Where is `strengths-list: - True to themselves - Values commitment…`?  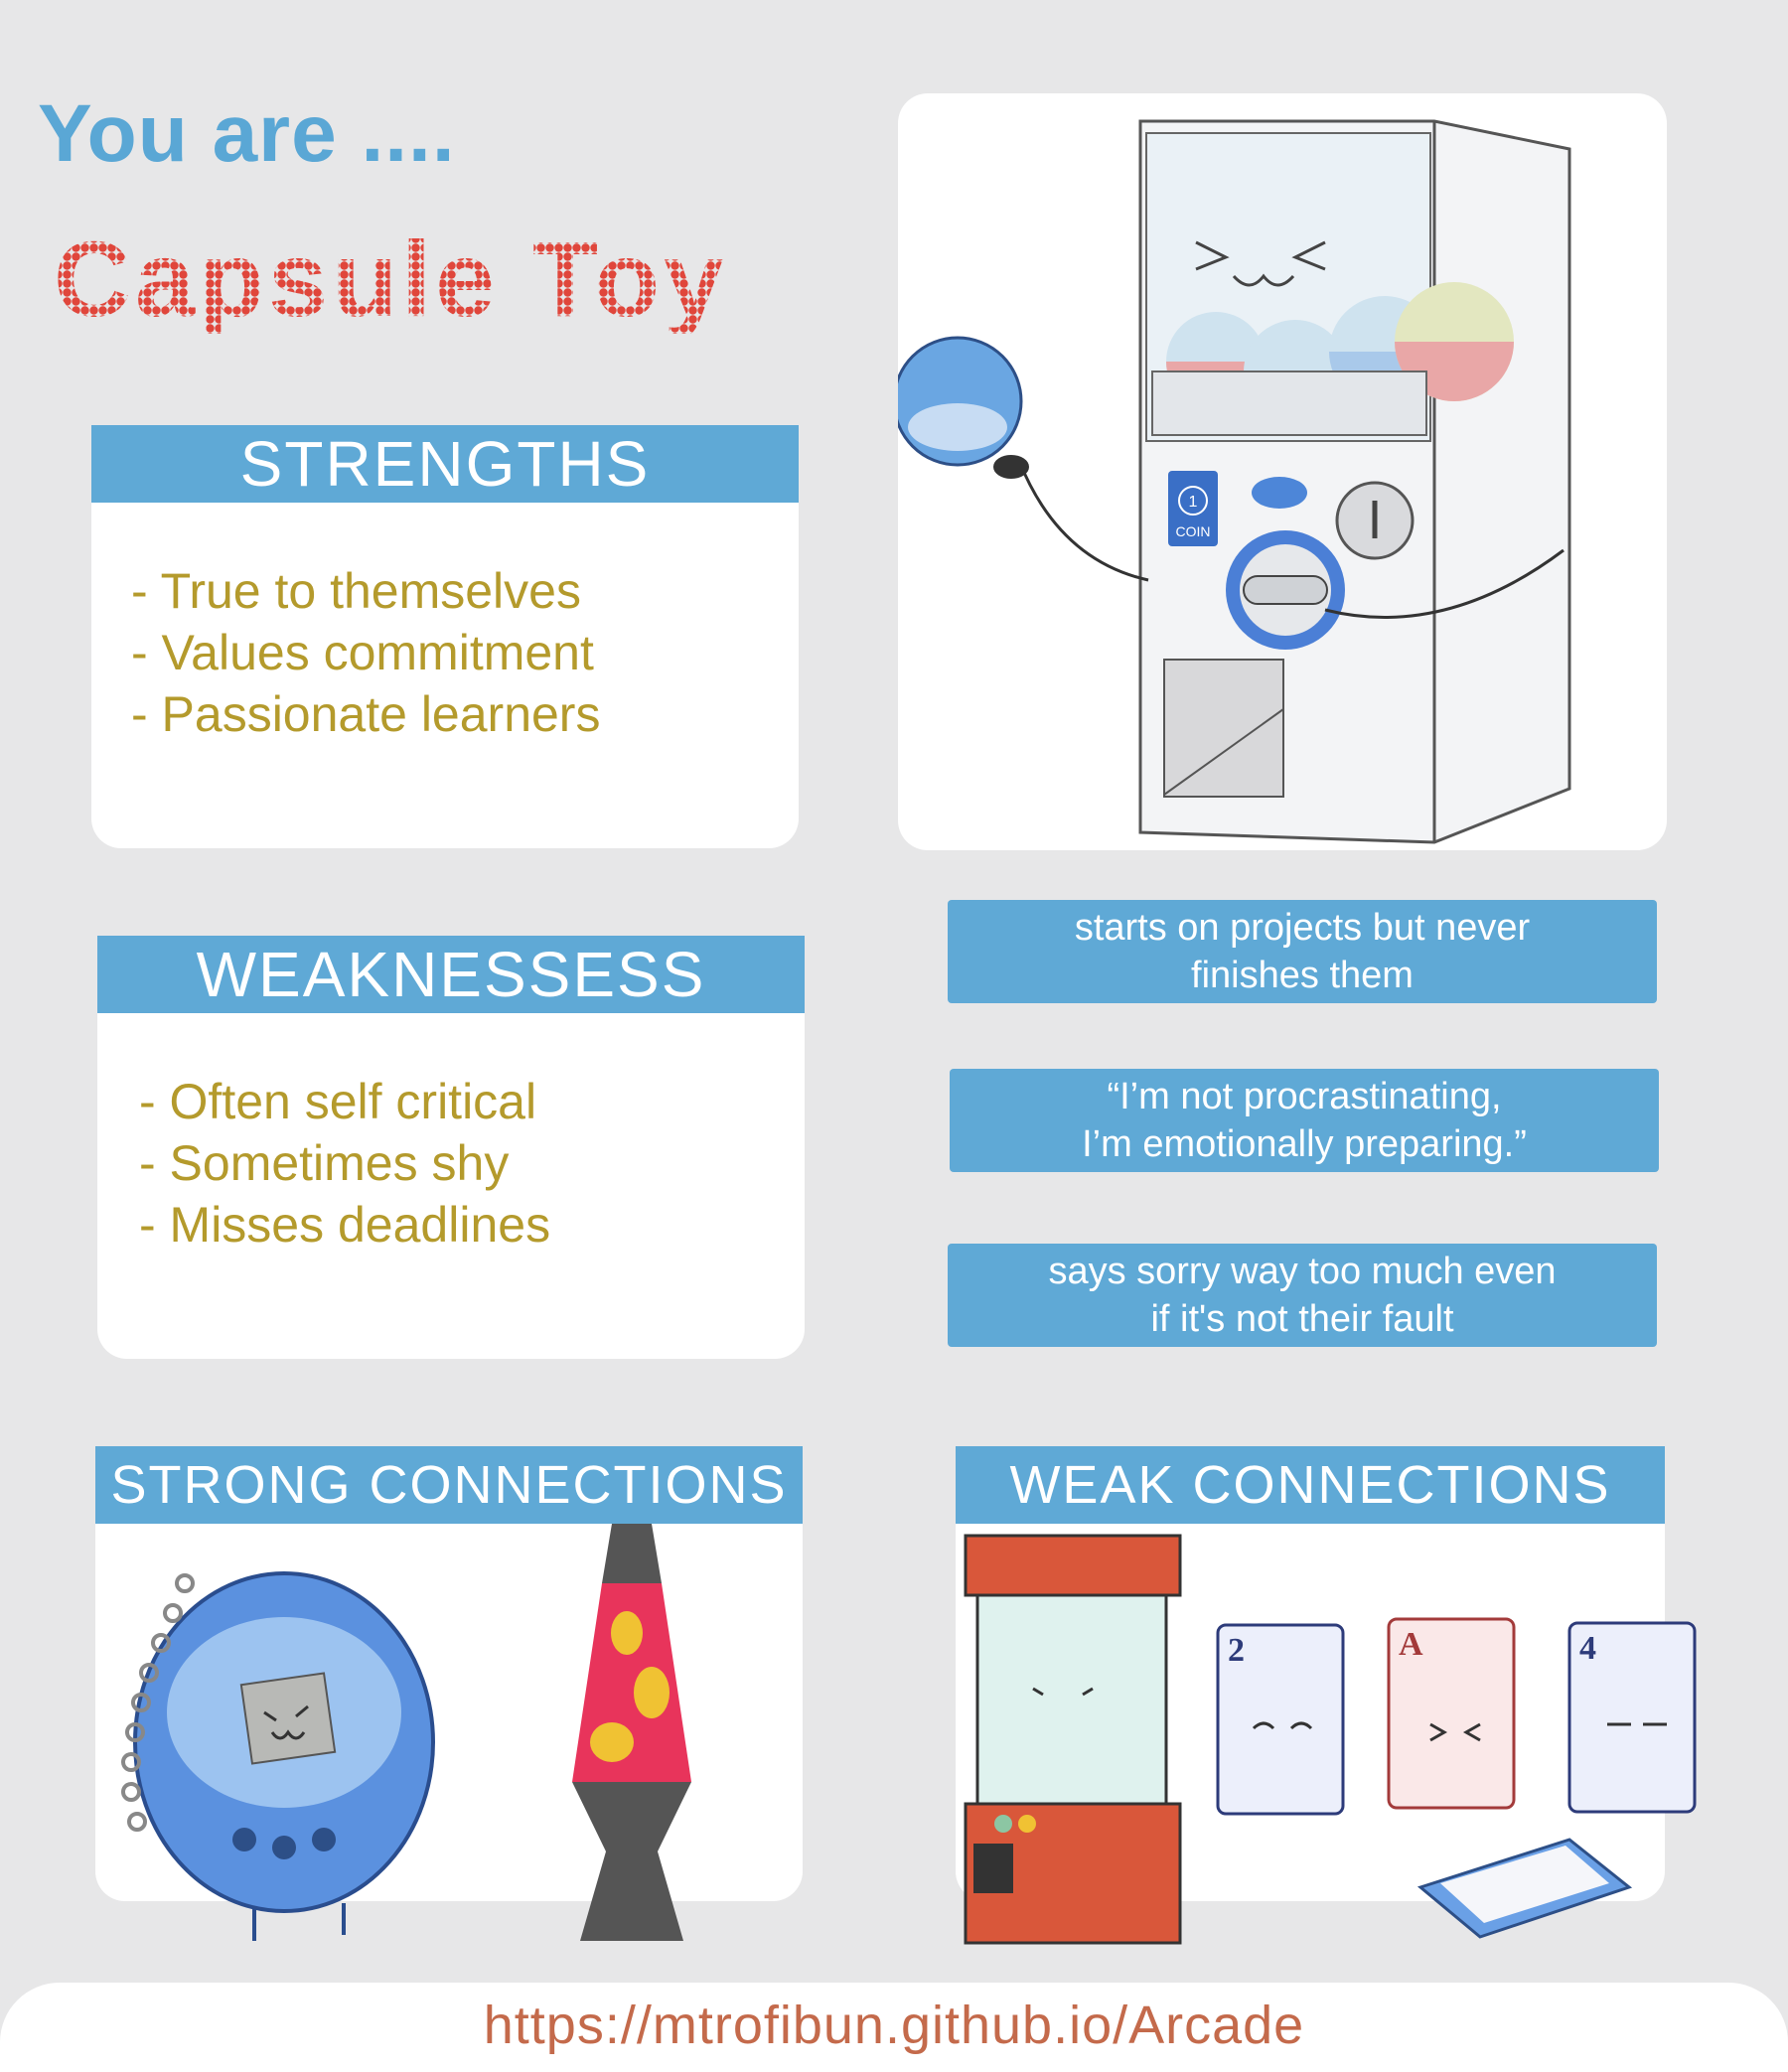 strengths-list: - True to themselves - Values commitment… is located at coordinates (365, 653).